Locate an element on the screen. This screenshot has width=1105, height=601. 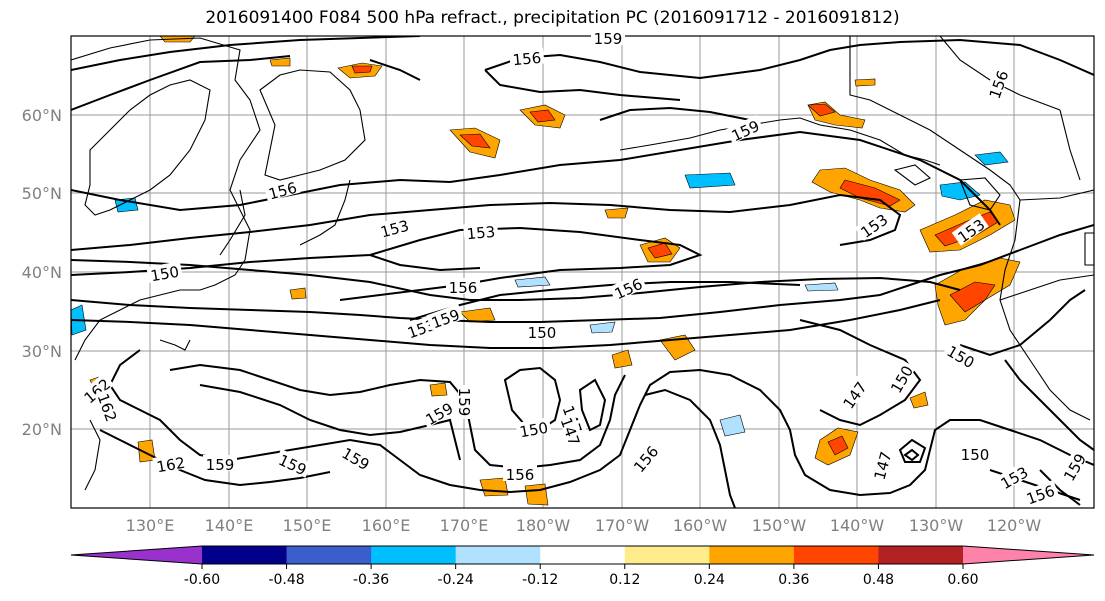
lon-label: 170°E is located at coordinates (464, 525).